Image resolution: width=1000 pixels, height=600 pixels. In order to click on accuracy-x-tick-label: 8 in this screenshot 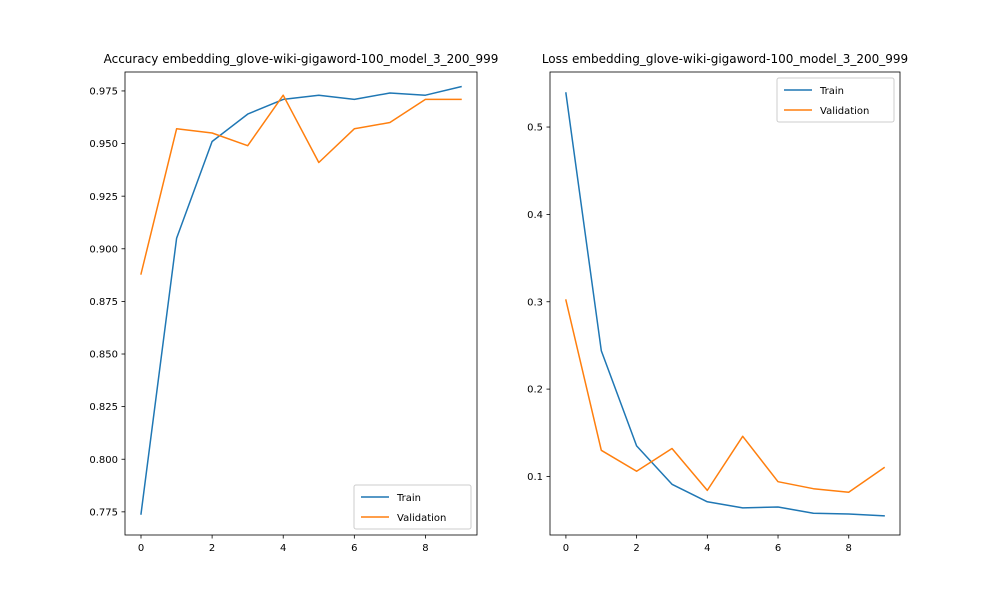, I will do `click(425, 548)`.